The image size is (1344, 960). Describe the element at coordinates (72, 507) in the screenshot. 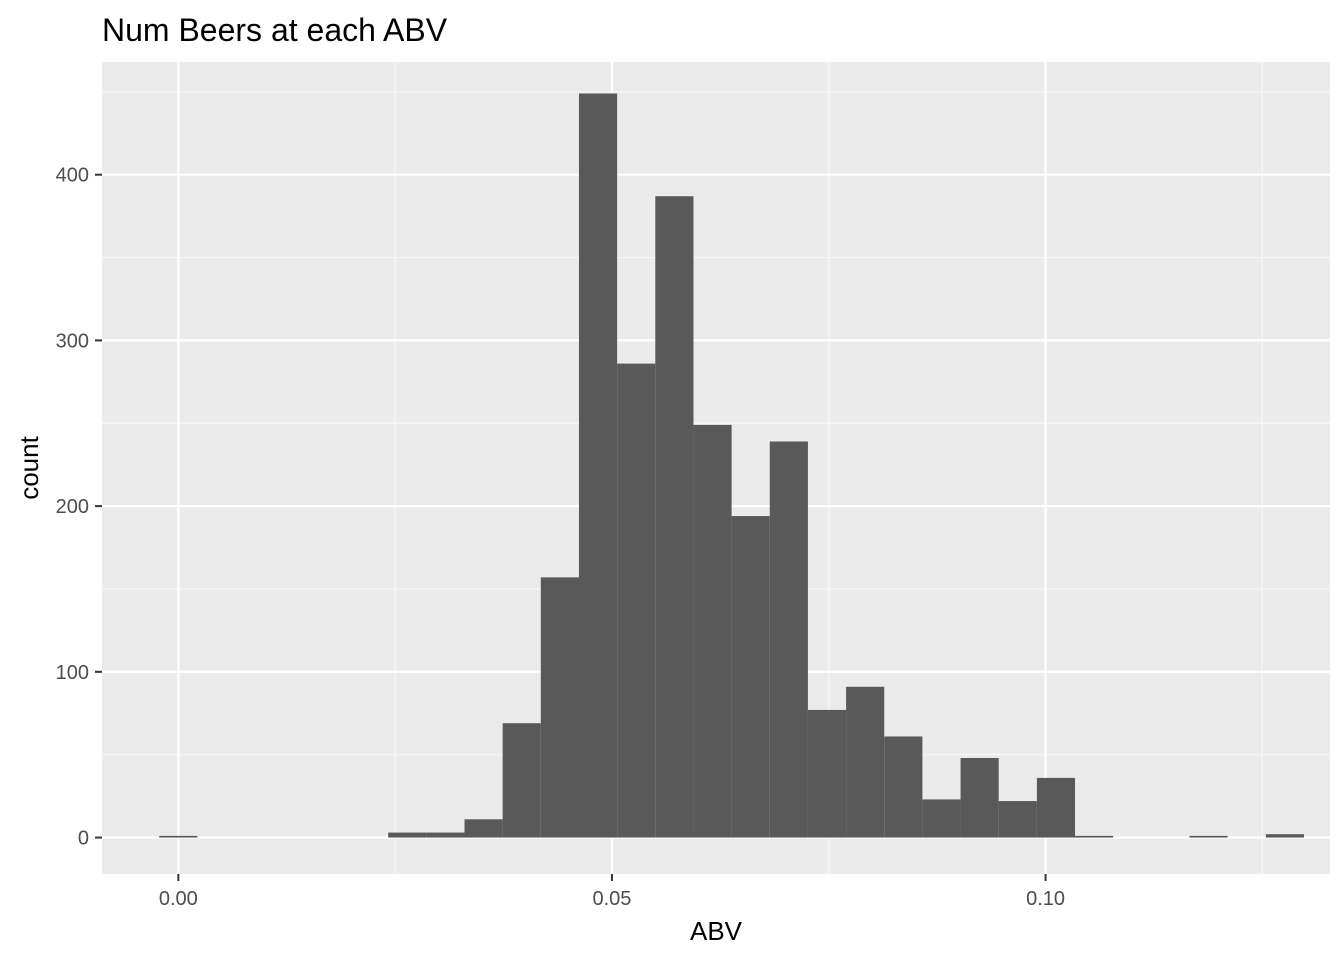

I see `y-tick-label: 200` at that location.